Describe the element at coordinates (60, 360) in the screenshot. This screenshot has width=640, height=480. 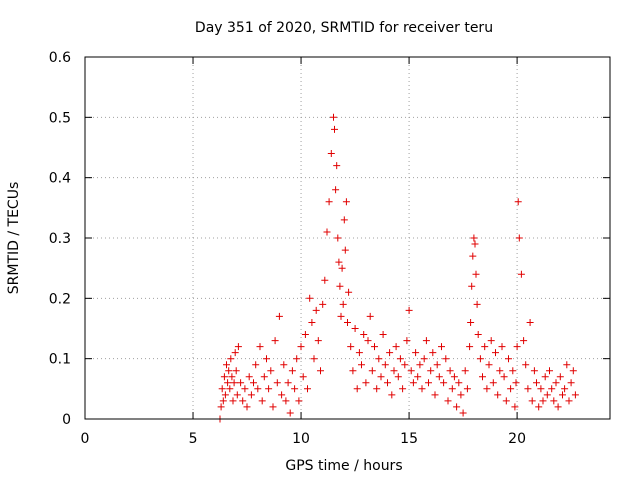
I see `y-tick-label: 0.1` at that location.